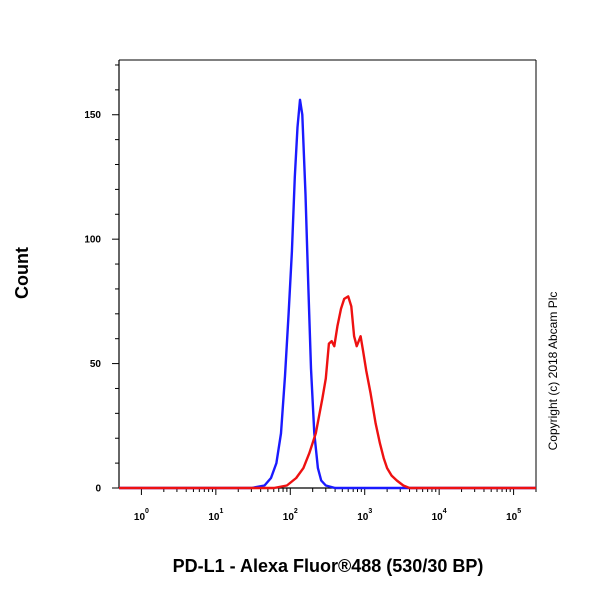 The image size is (600, 600). What do you see at coordinates (92, 115) in the screenshot?
I see `y-tick-label: 150` at bounding box center [92, 115].